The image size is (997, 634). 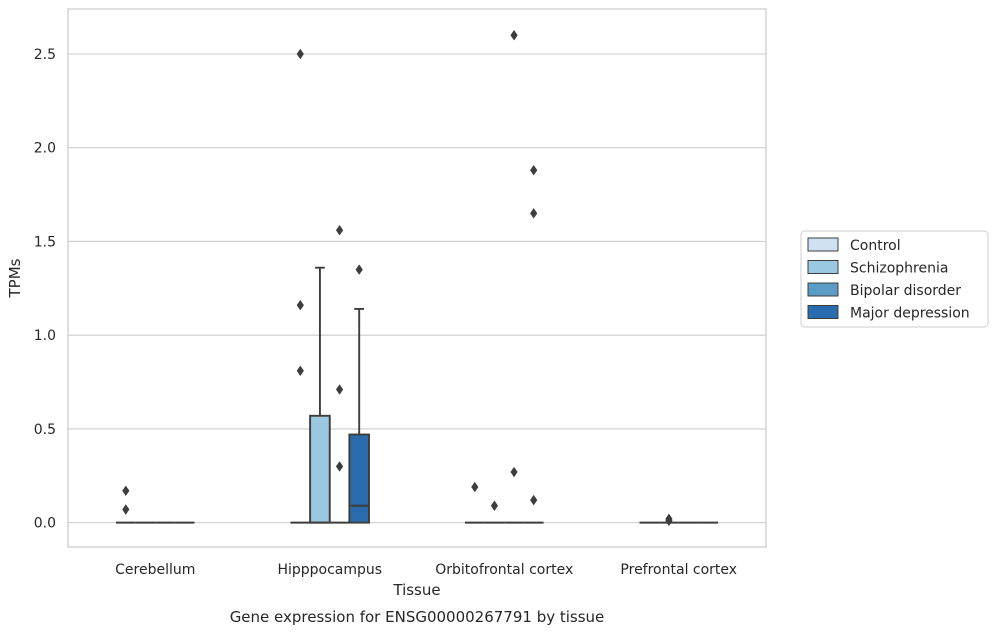 What do you see at coordinates (45, 242) in the screenshot?
I see `y-tick-label-3: 1.5` at bounding box center [45, 242].